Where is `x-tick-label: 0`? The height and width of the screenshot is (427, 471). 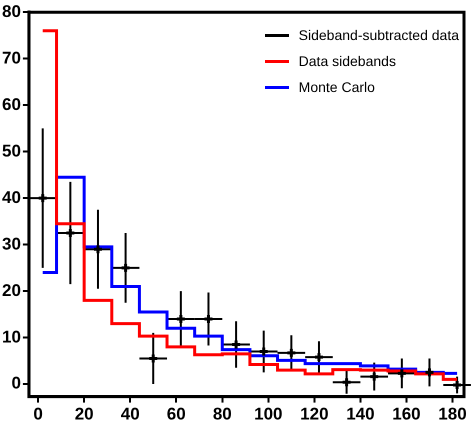 x-tick-label: 0 is located at coordinates (38, 414).